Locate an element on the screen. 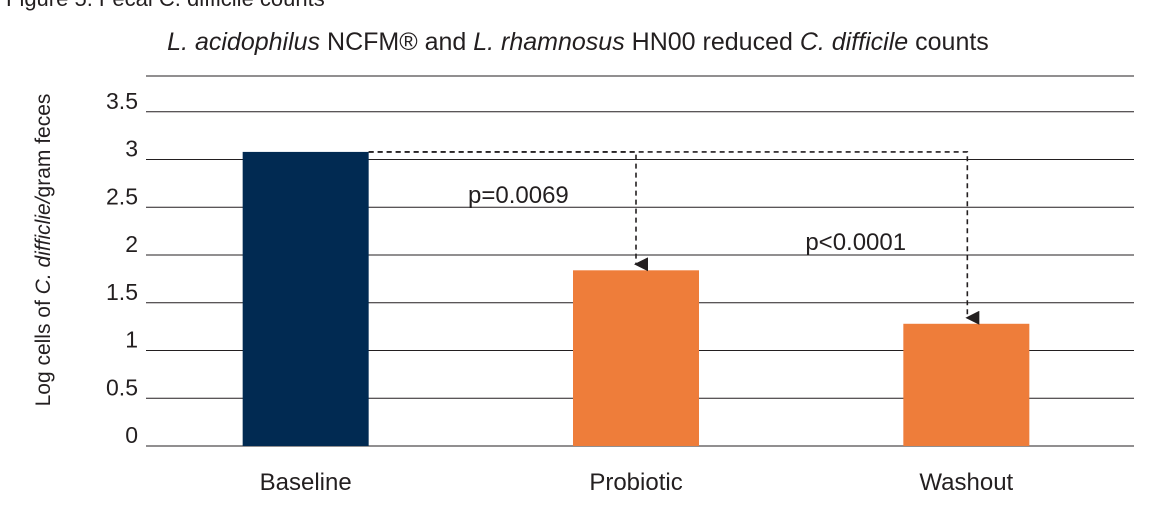 Image resolution: width=1156 pixels, height=510 pixels. y-tick-labels: 0 0.5 1 1.5 2 2.5 3 3.5 is located at coordinates (122, 268).